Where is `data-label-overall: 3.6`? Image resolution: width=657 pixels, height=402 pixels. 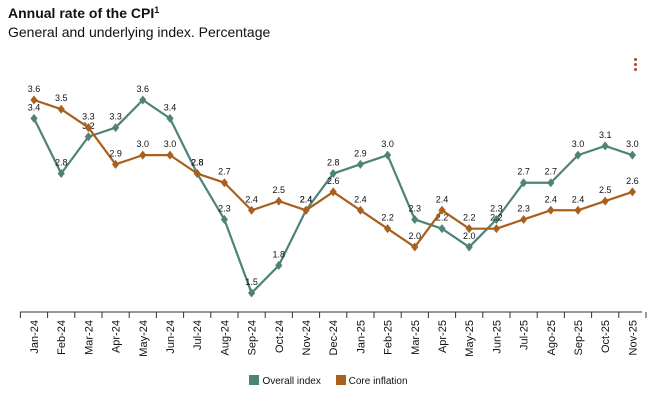
data-label-overall: 3.6 is located at coordinates (143, 89).